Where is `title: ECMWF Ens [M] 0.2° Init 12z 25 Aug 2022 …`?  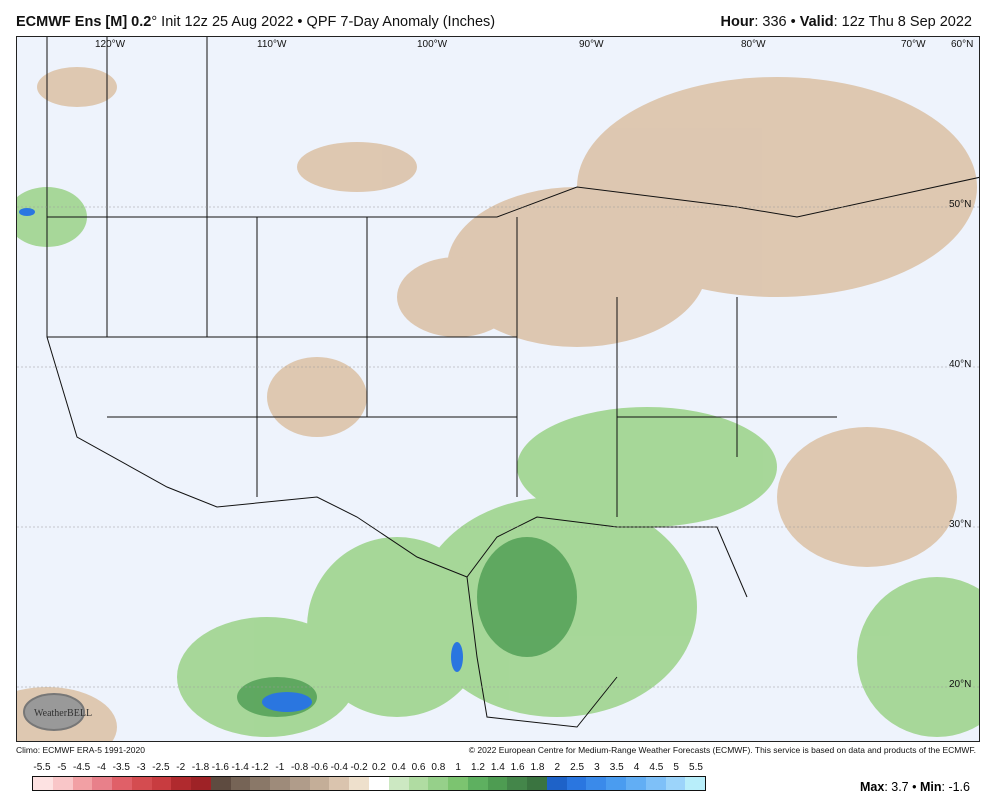
title: ECMWF Ens [M] 0.2° Init 12z 25 Aug 2022 … is located at coordinates (256, 22).